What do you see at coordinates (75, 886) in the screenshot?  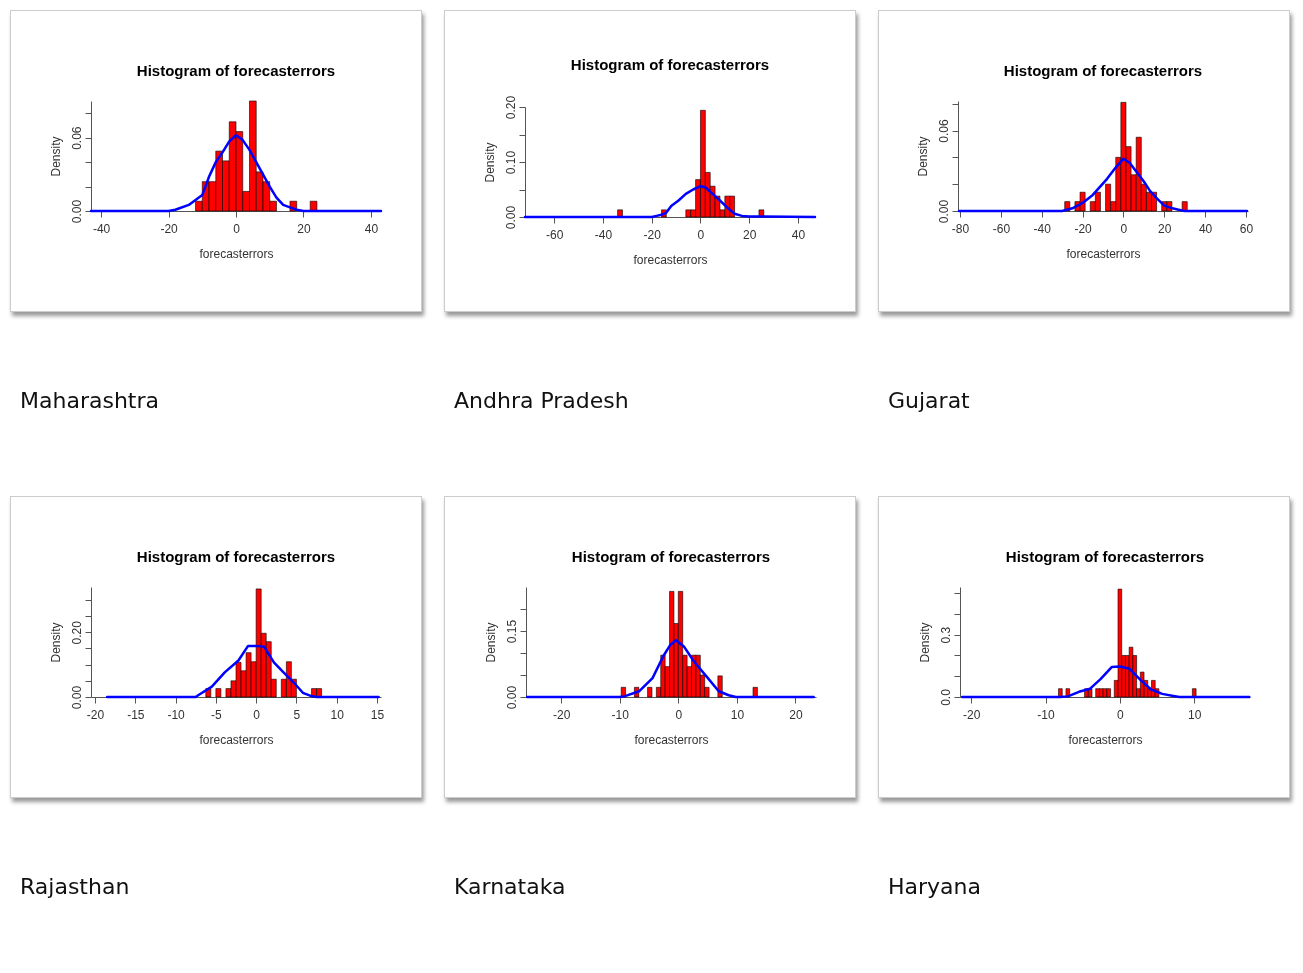 I see `text: Rajasthan` at bounding box center [75, 886].